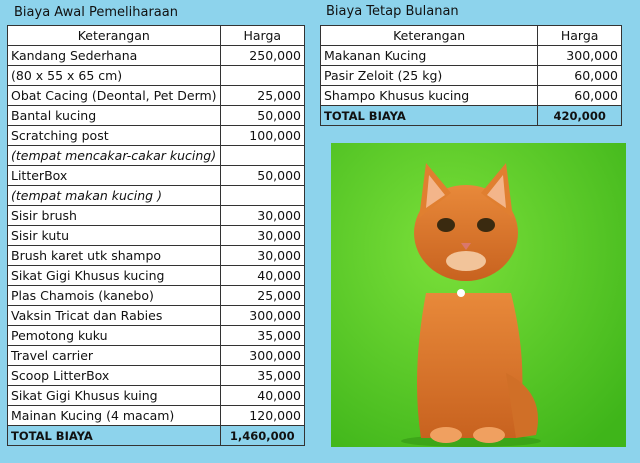 This screenshot has width=640, height=463. I want to click on item-row: Kandang Sederhana 250,000, so click(156, 55).